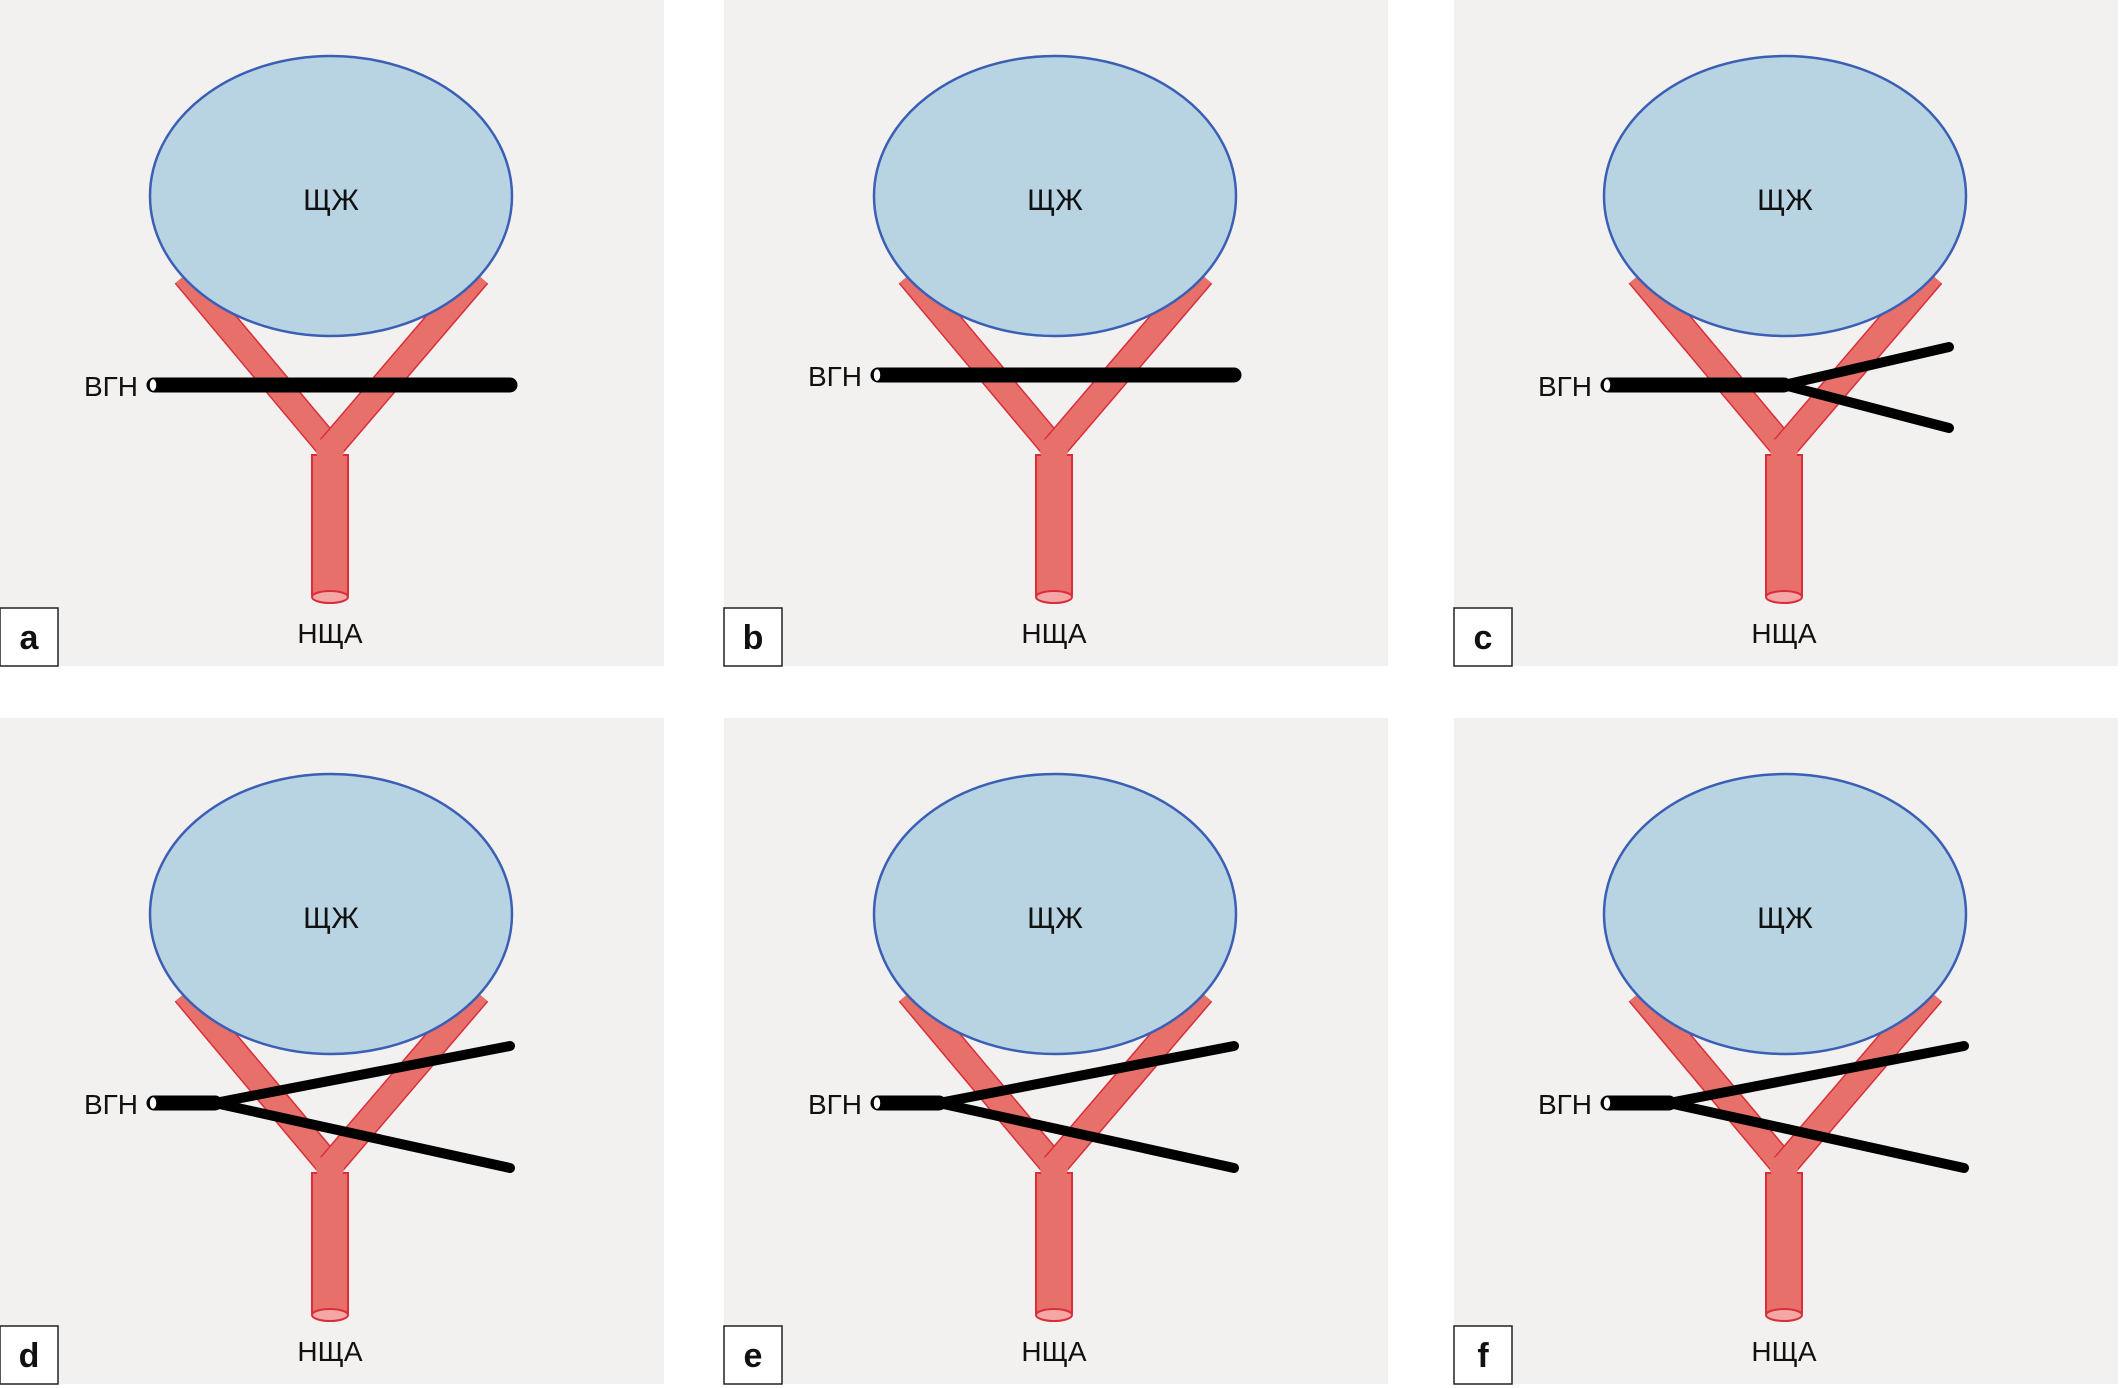 This screenshot has width=2126, height=1388. I want to click on panel-letter-box: d, so click(29, 1355).